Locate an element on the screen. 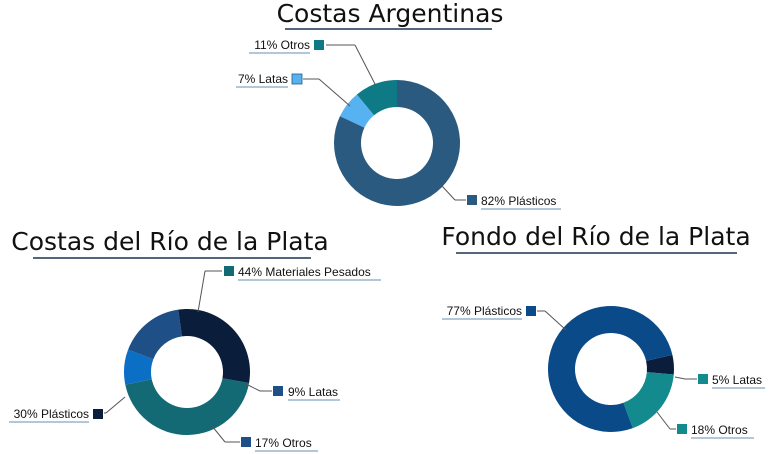 The width and height of the screenshot is (769, 454). chart-title: Costas del Río de la Plata is located at coordinates (169, 241).